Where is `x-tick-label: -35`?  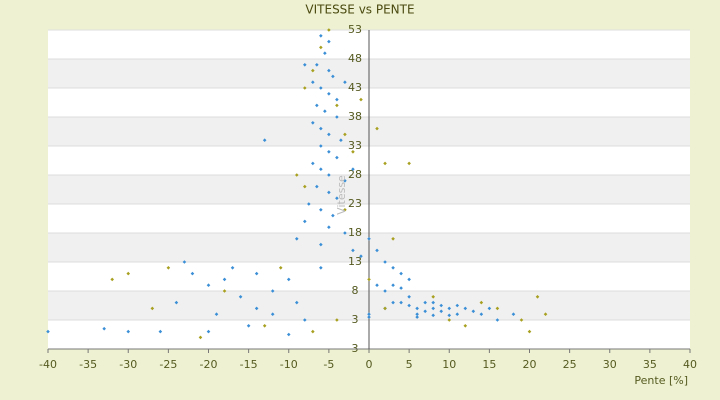
x-tick-label: -35 is located at coordinates (88, 364).